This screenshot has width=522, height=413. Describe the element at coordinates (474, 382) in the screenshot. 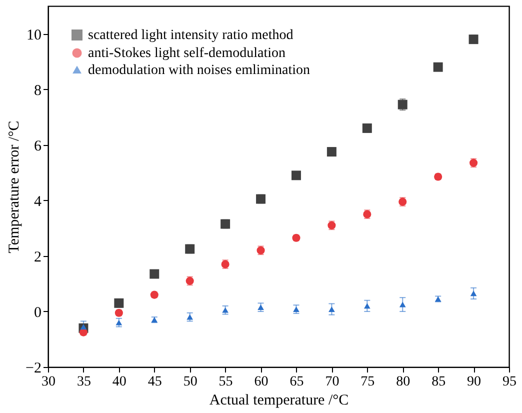

I see `x-tick-label: 90` at that location.